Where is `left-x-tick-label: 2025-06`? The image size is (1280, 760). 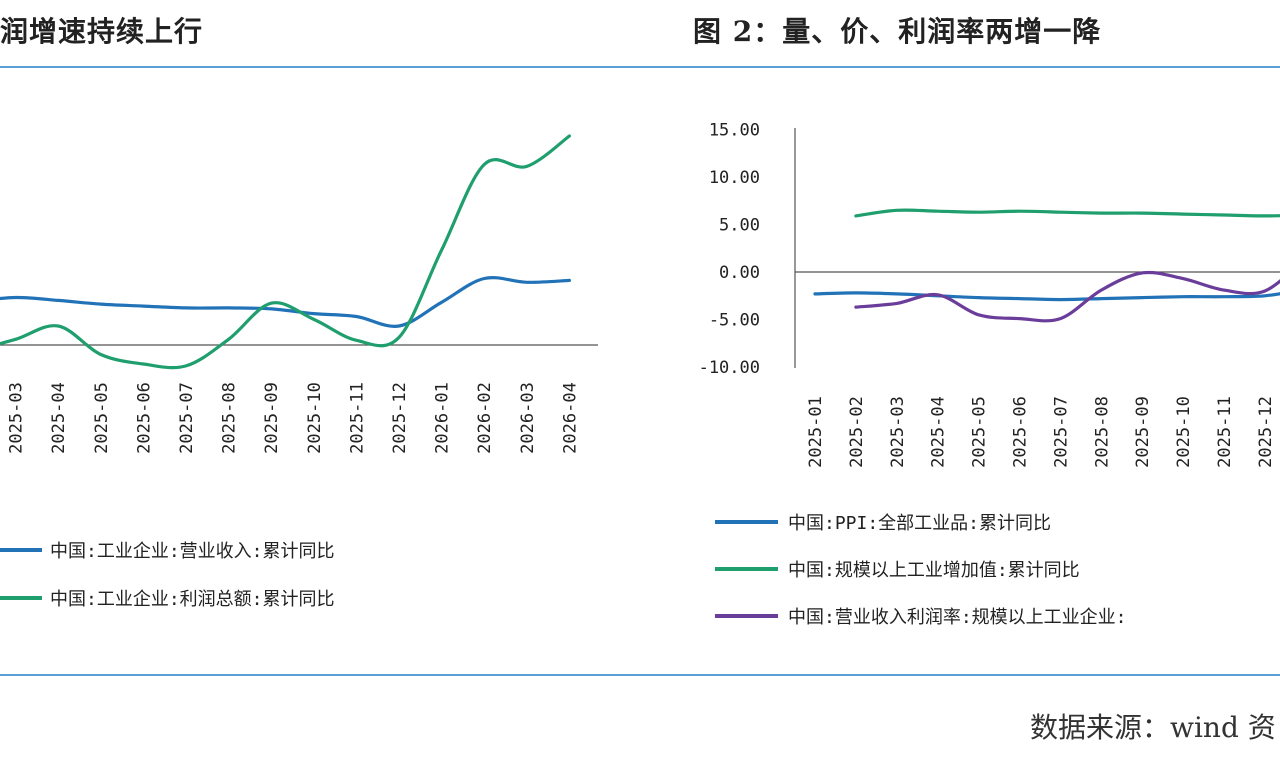 left-x-tick-label: 2025-06 is located at coordinates (144, 418).